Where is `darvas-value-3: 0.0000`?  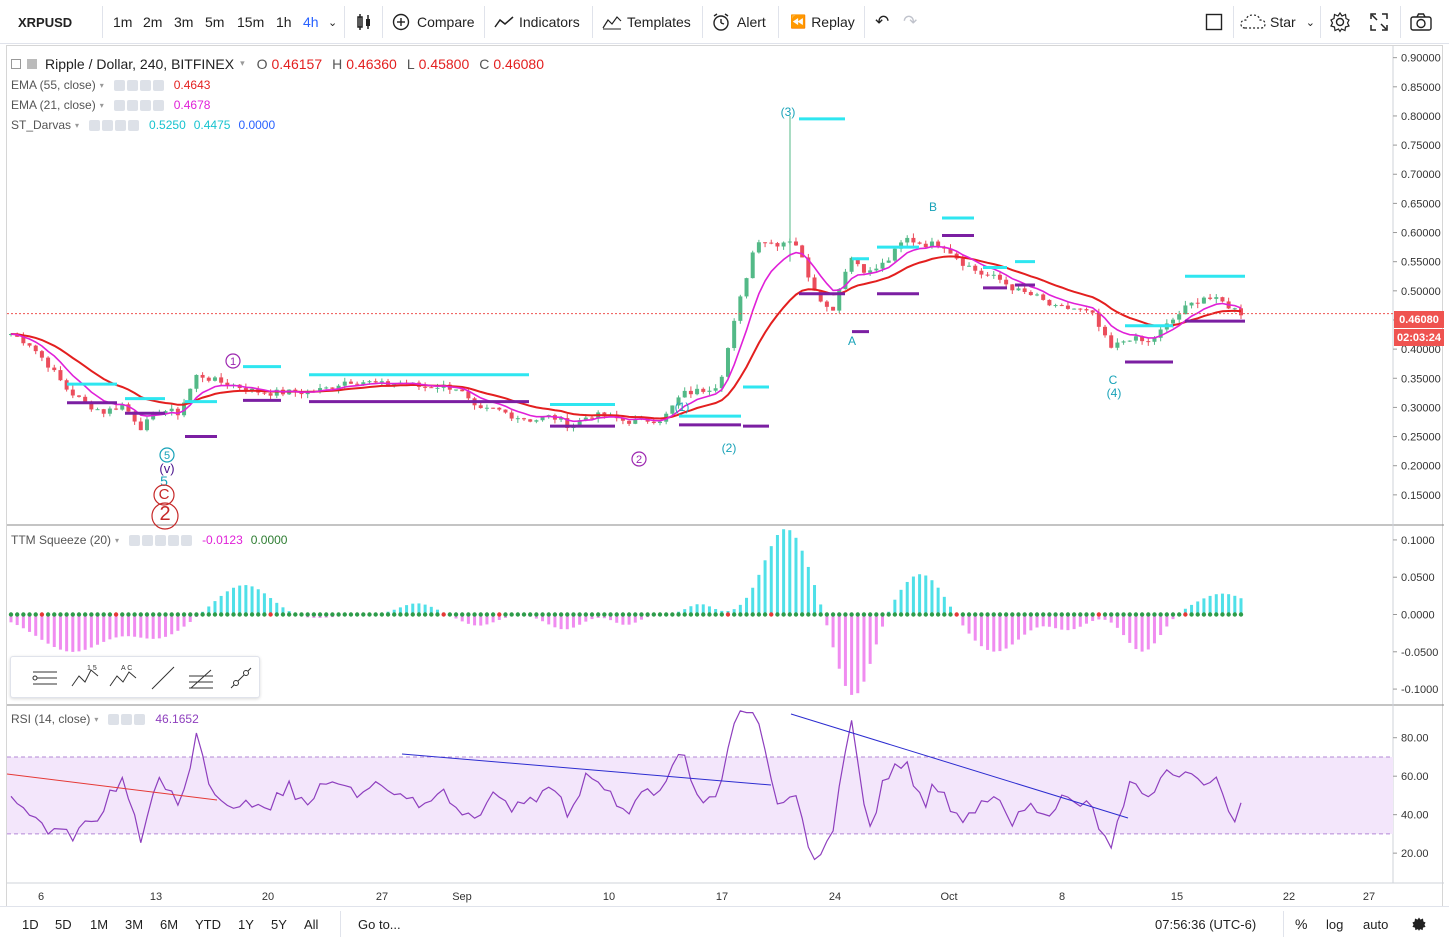
darvas-value-3: 0.0000 is located at coordinates (257, 125).